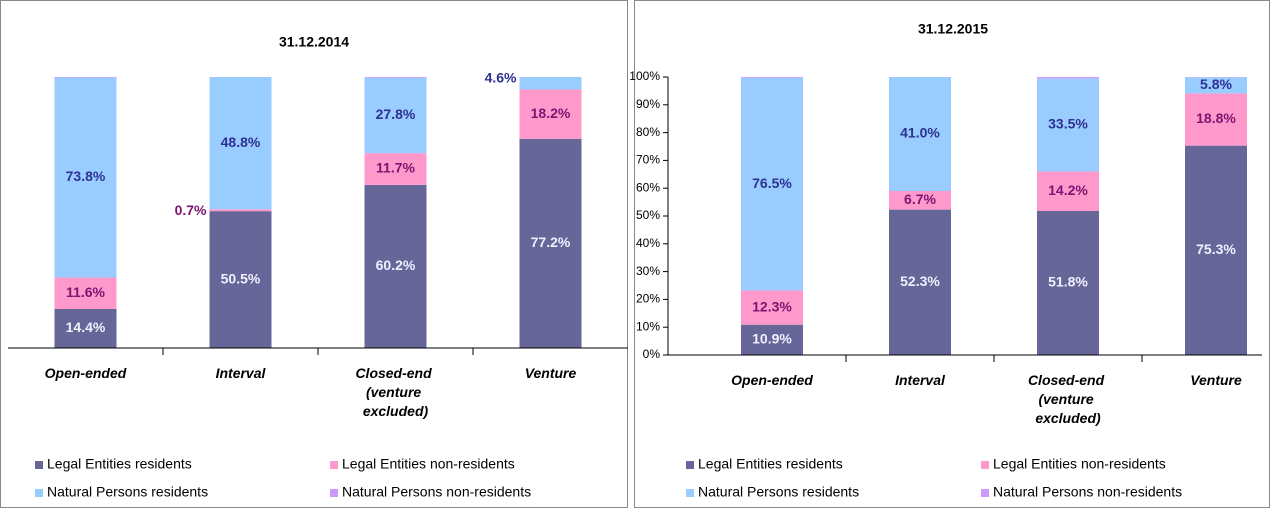 The width and height of the screenshot is (1271, 509). I want to click on y-tick-label: 30%, so click(648, 271).